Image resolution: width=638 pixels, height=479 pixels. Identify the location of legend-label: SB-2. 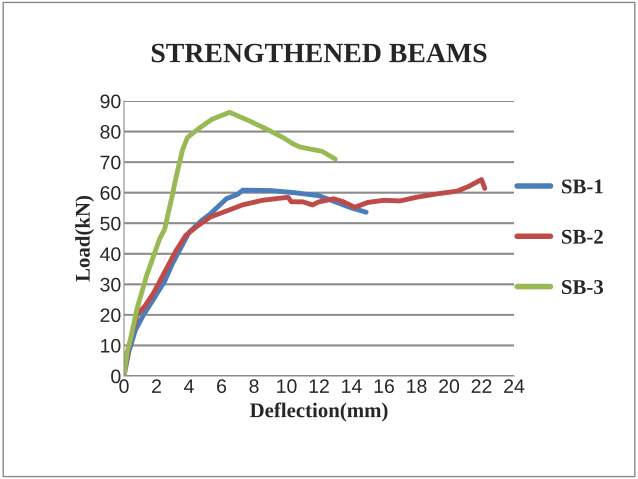
(582, 237).